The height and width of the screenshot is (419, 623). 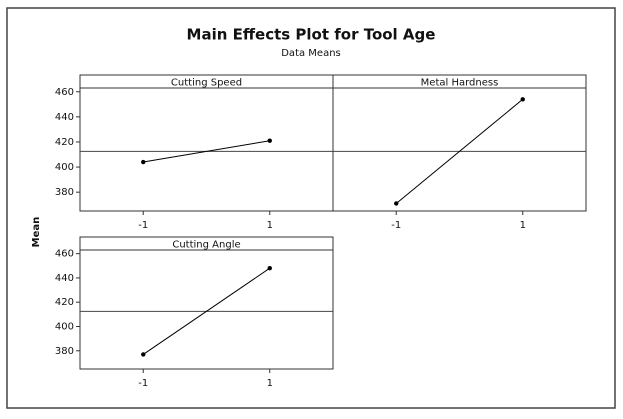 I want to click on panel-title: Cutting Angle, so click(x=206, y=245).